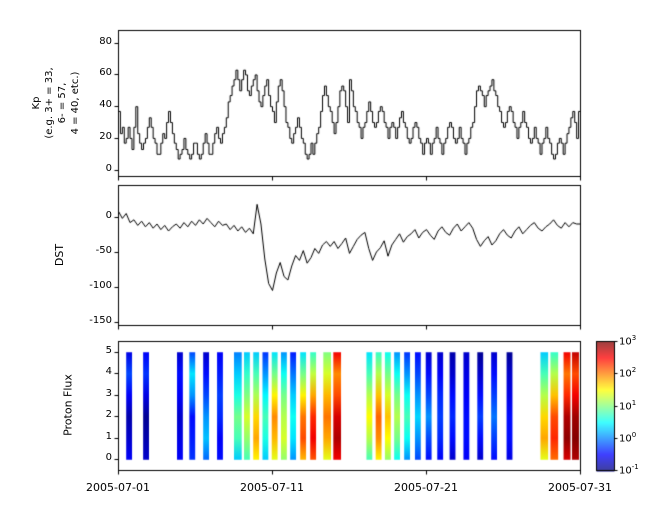  I want to click on kp-axis-label-line: (e.g. 3+ = 33,, so click(49, 103).